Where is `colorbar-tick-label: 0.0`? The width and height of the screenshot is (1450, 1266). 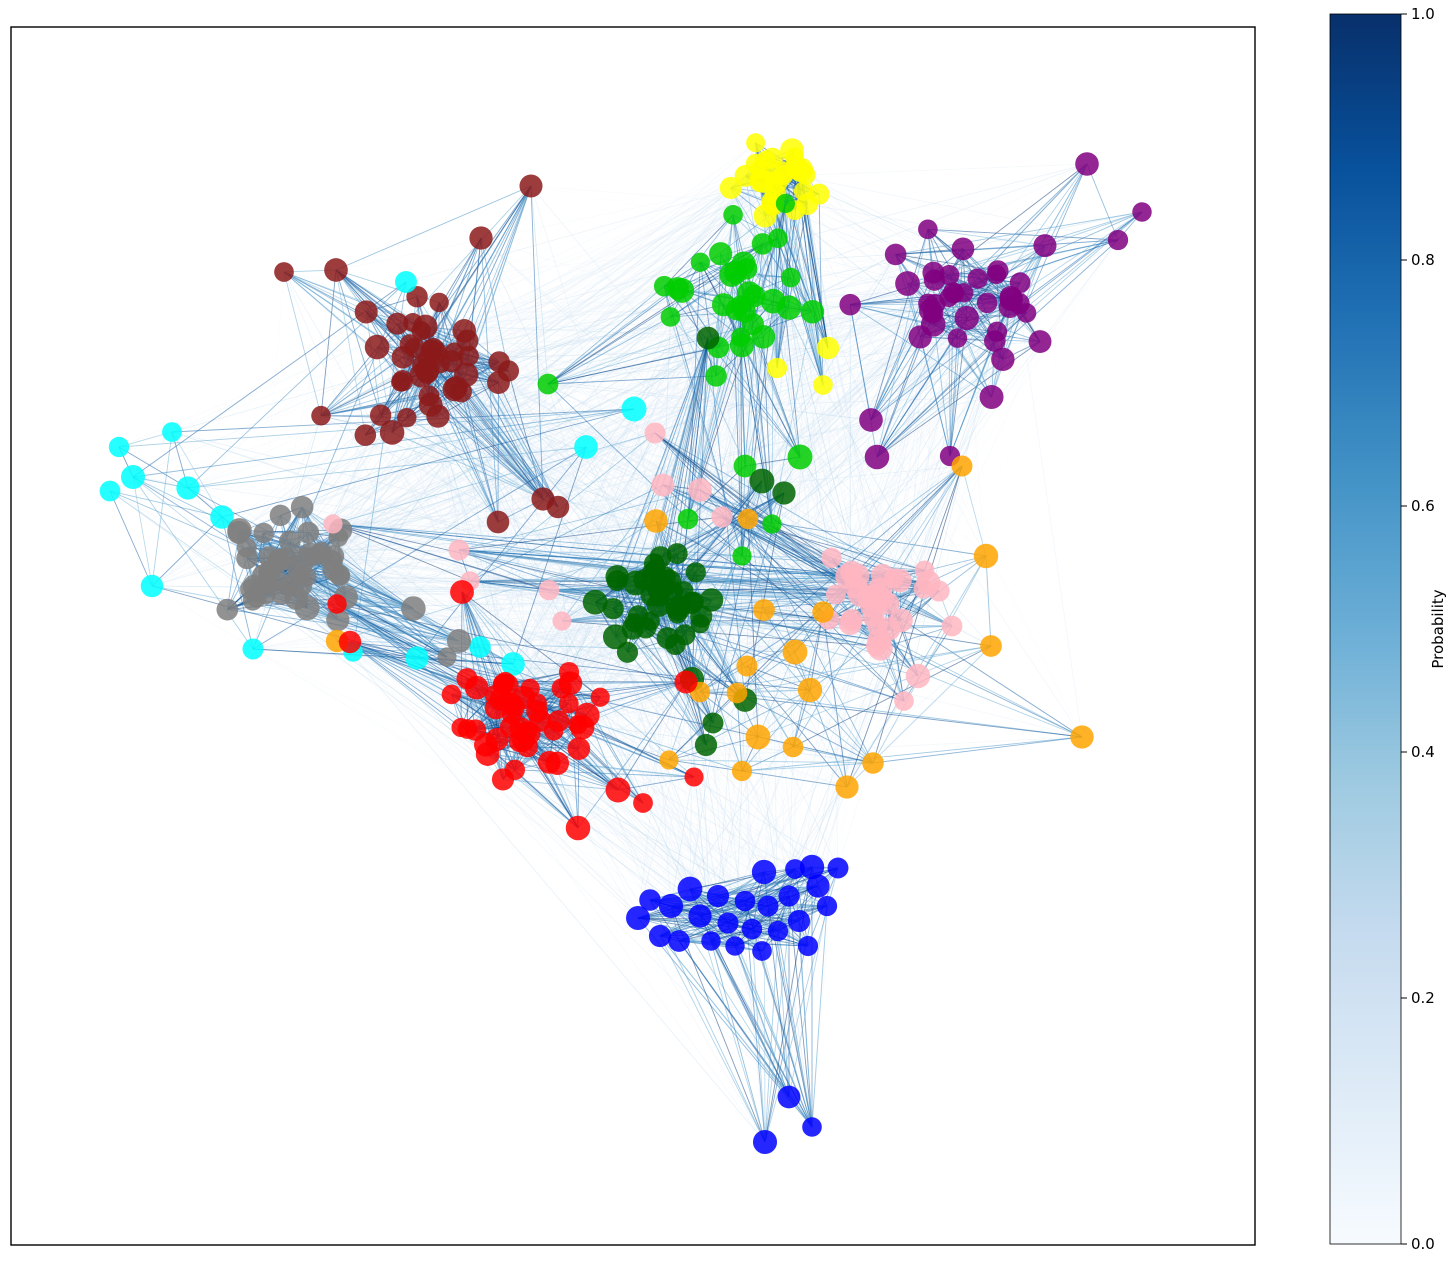 colorbar-tick-label: 0.0 is located at coordinates (1423, 1244).